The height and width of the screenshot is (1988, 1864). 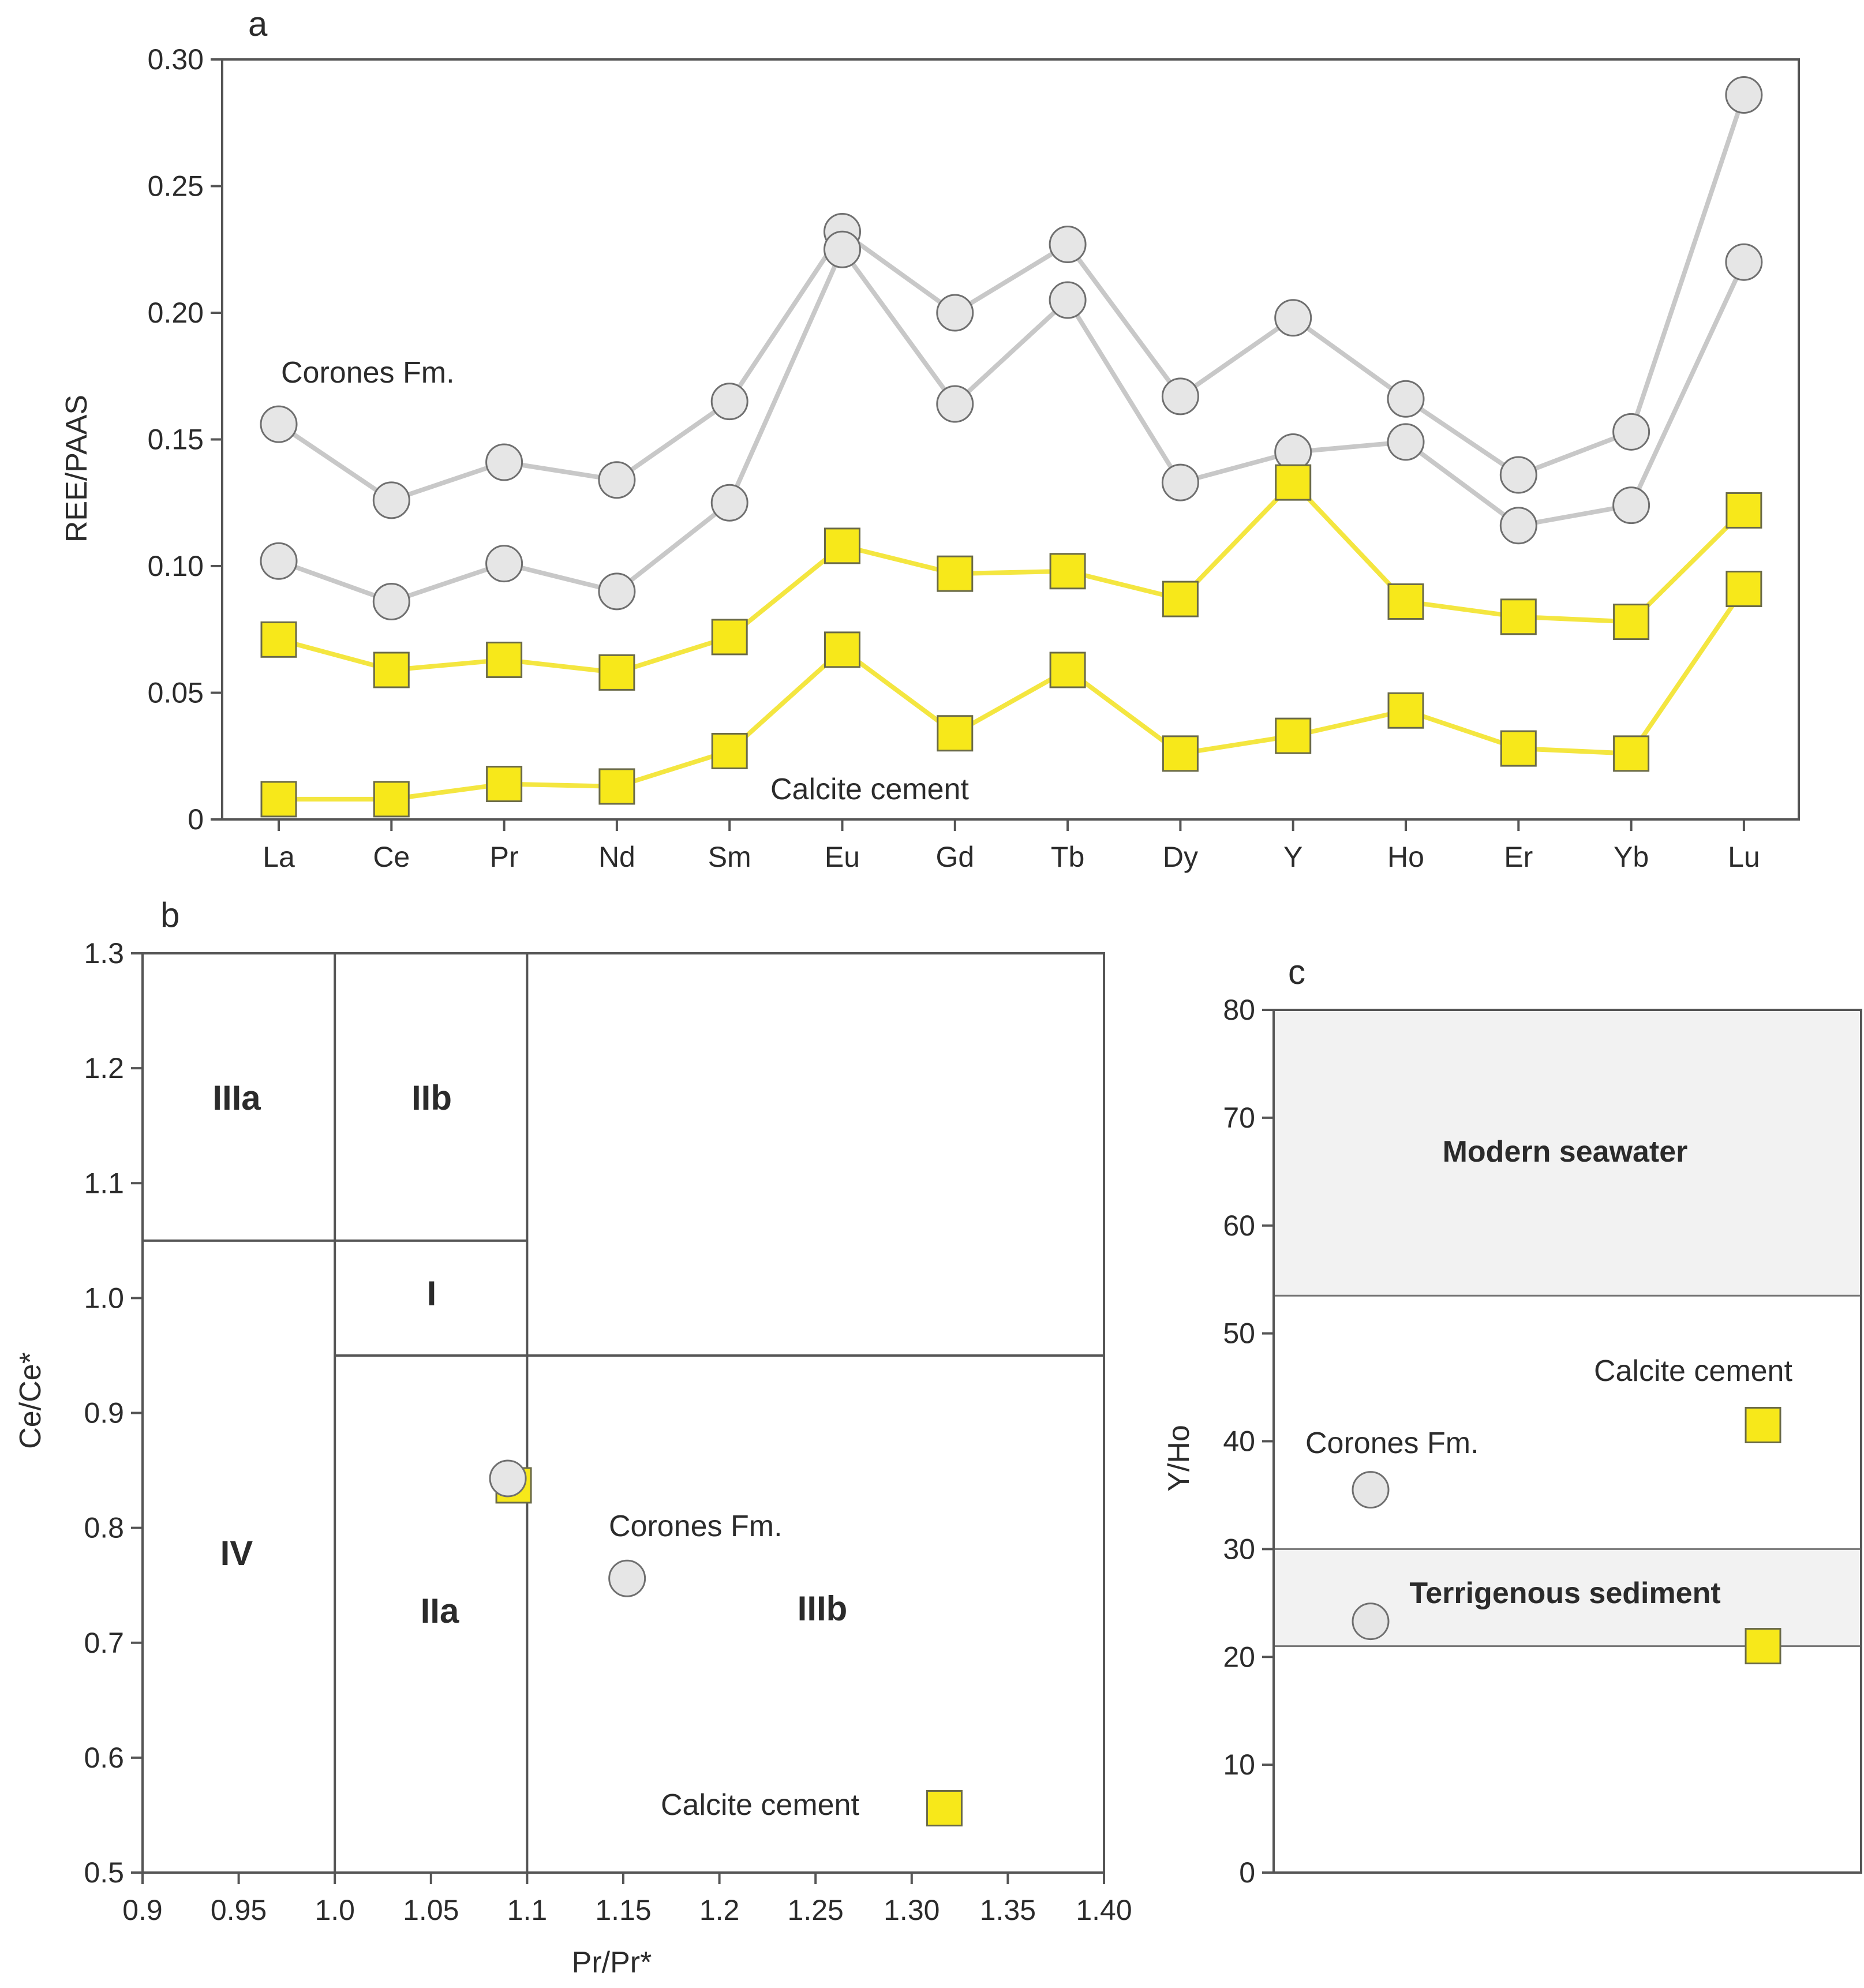 I want to click on panel-a-point-2-Eu, so click(x=842, y=249).